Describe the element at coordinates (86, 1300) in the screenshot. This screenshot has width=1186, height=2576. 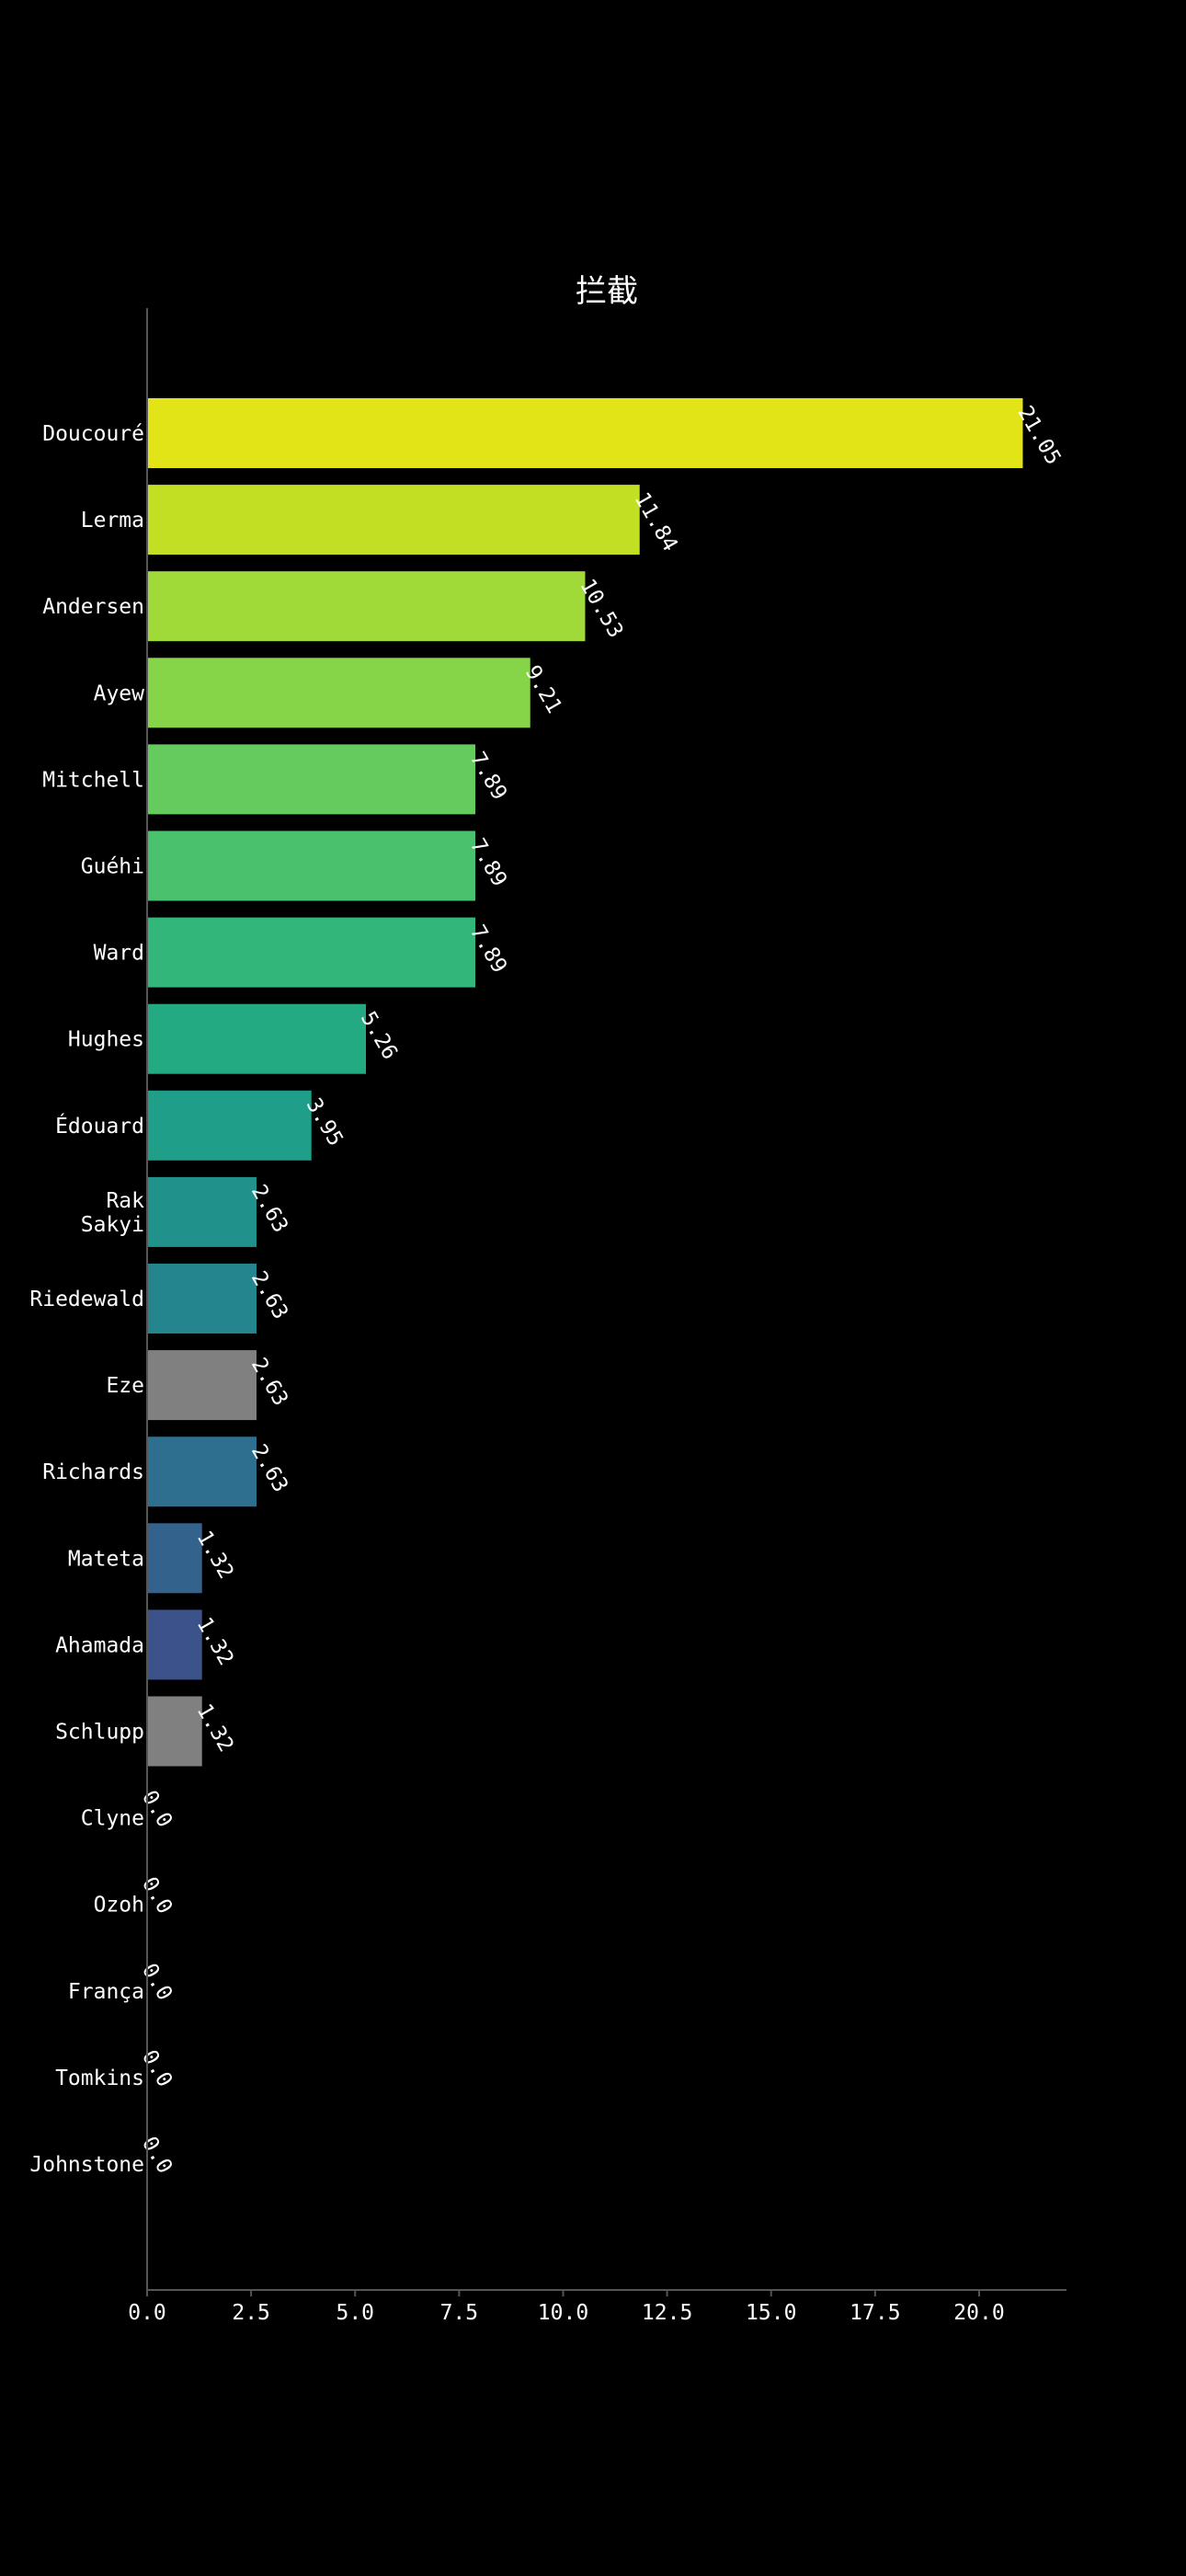
I see `category-label: Riedewald` at that location.